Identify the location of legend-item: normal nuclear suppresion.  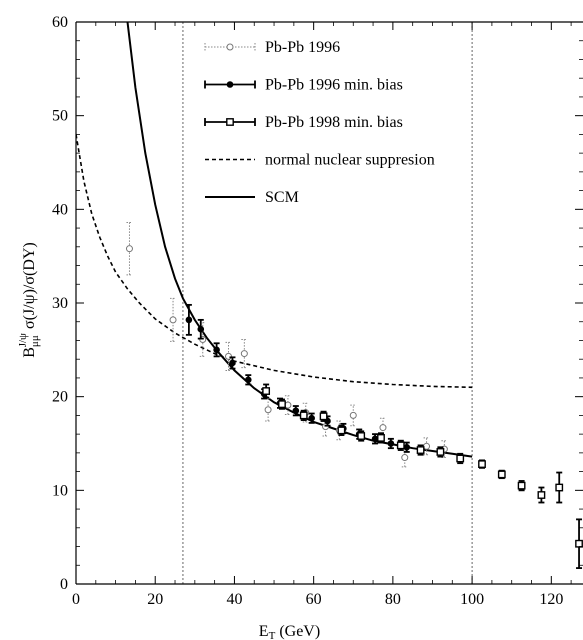
(320, 160).